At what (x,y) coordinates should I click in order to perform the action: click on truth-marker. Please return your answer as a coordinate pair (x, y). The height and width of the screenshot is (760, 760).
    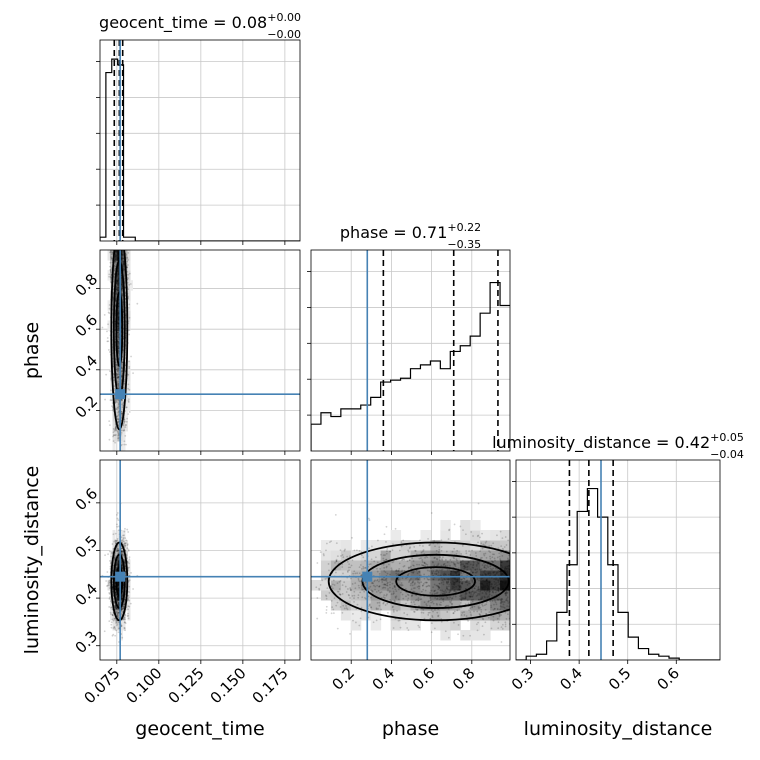
    Looking at the image, I should click on (120, 394).